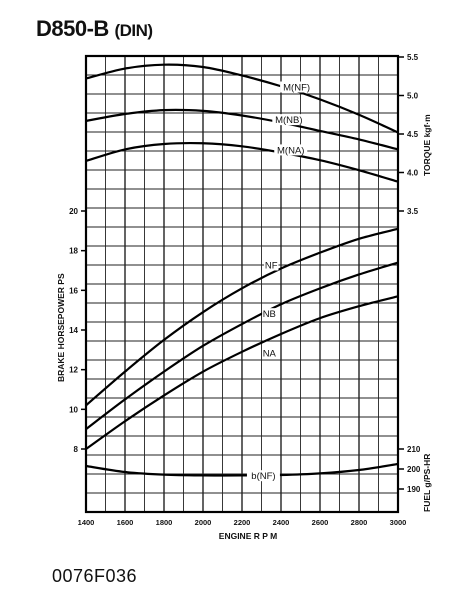  What do you see at coordinates (398, 522) in the screenshot?
I see `x-tick-label: 3000` at bounding box center [398, 522].